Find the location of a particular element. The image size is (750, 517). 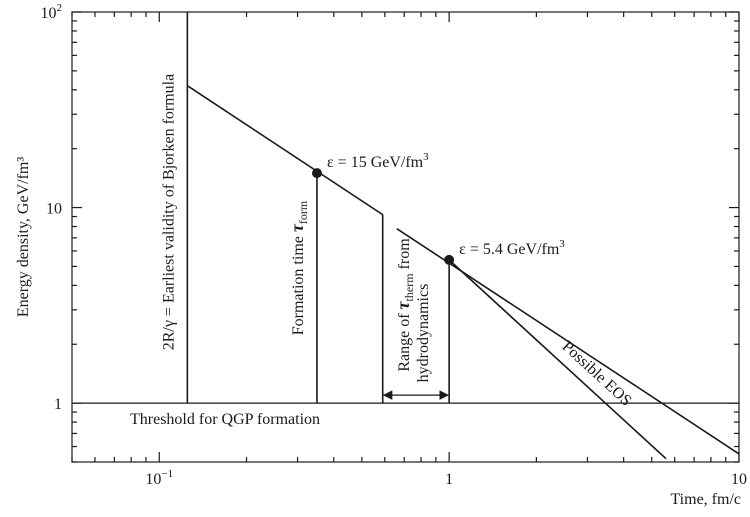

y-axis-tick-labels: 1 10 102 is located at coordinates (52, 207).